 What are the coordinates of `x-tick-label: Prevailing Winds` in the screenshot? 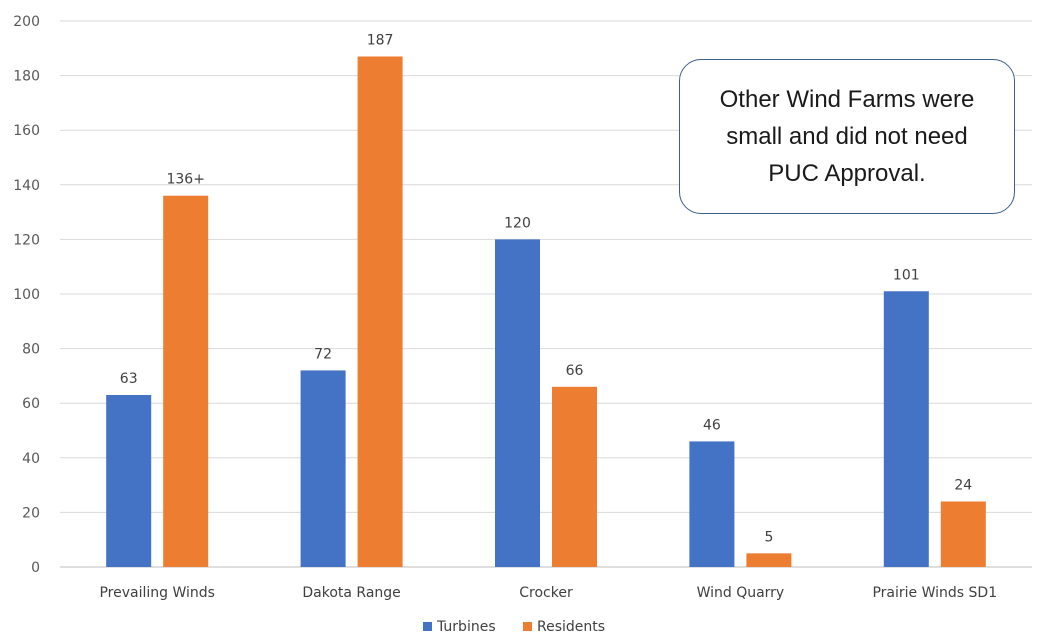 It's located at (156, 593).